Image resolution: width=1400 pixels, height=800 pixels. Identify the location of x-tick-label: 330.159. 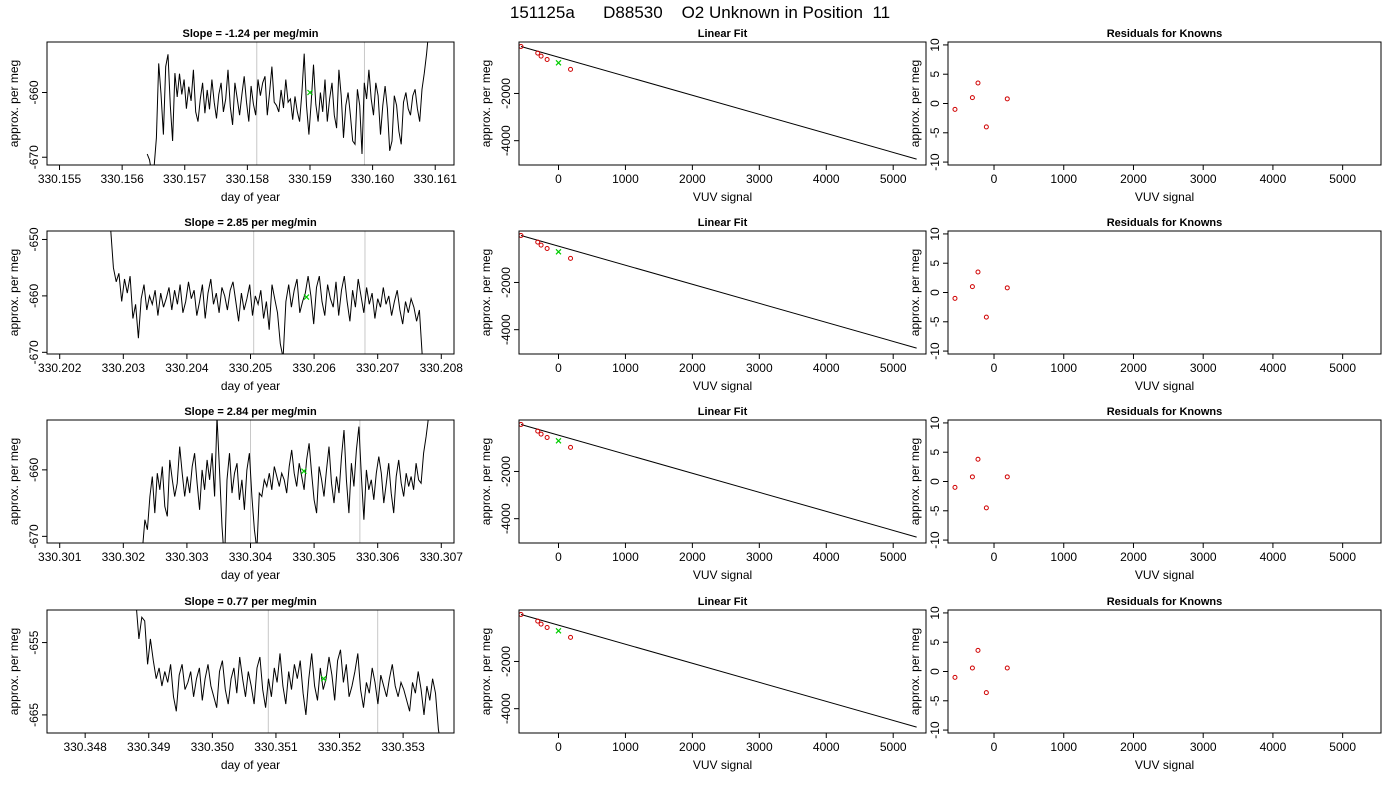
(310, 179).